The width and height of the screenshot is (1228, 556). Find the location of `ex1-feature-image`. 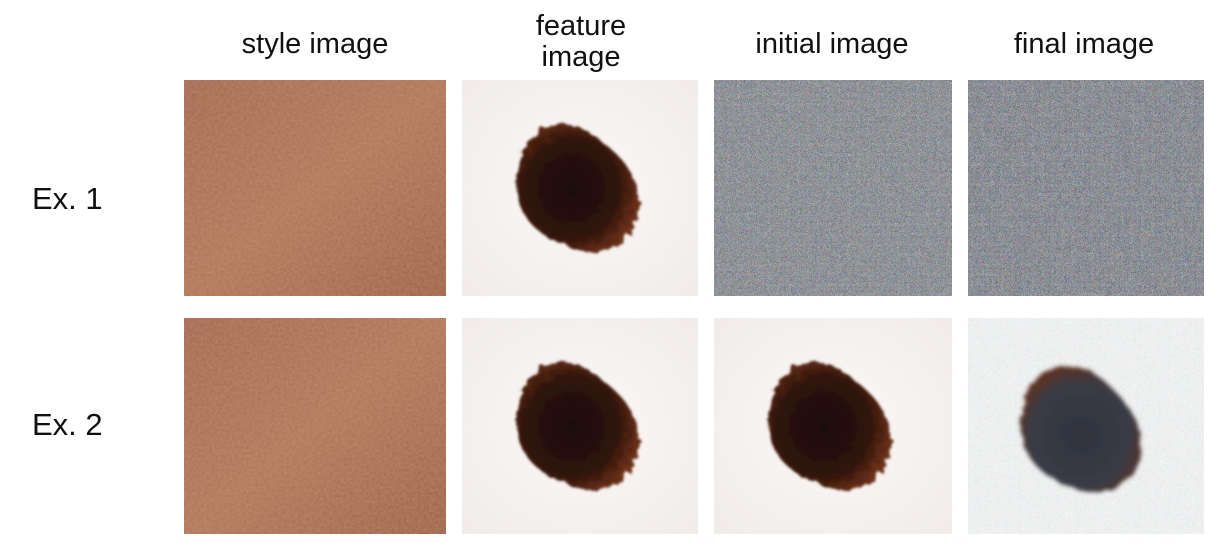

ex1-feature-image is located at coordinates (580, 188).